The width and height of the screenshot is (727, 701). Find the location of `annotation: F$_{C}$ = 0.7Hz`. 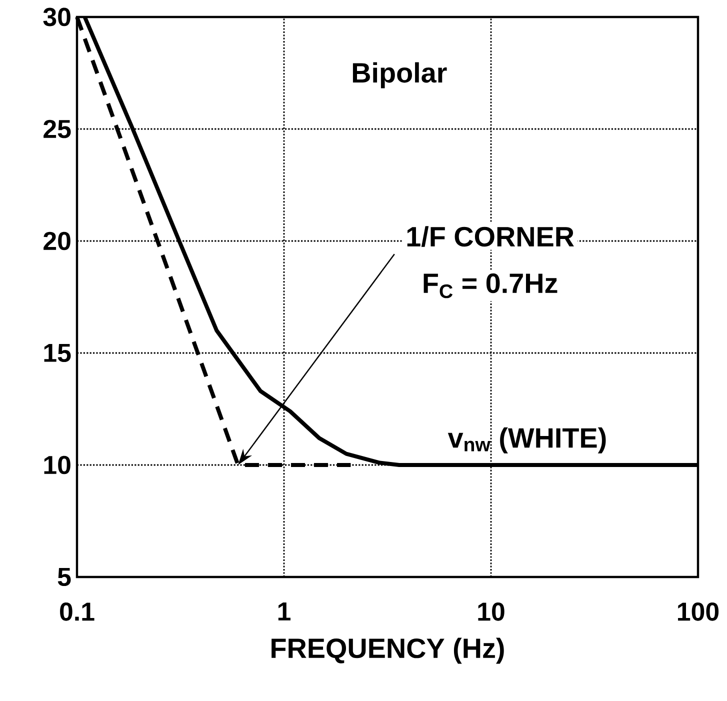

annotation: F$_{C}$ = 0.7Hz is located at coordinates (491, 285).